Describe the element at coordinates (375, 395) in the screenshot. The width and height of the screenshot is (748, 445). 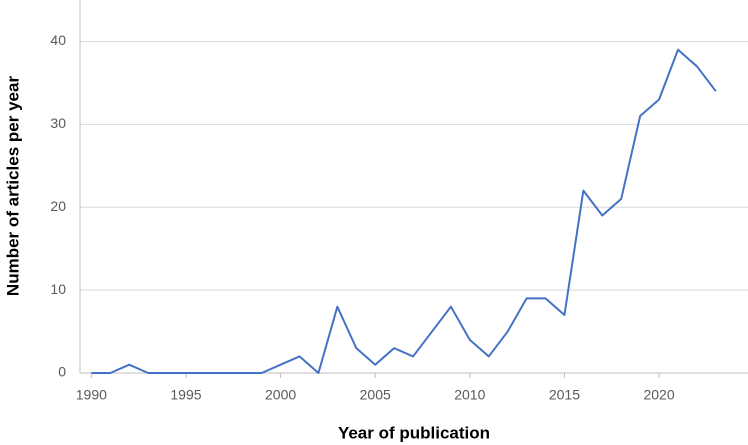
I see `x-tick-label: 2005` at that location.